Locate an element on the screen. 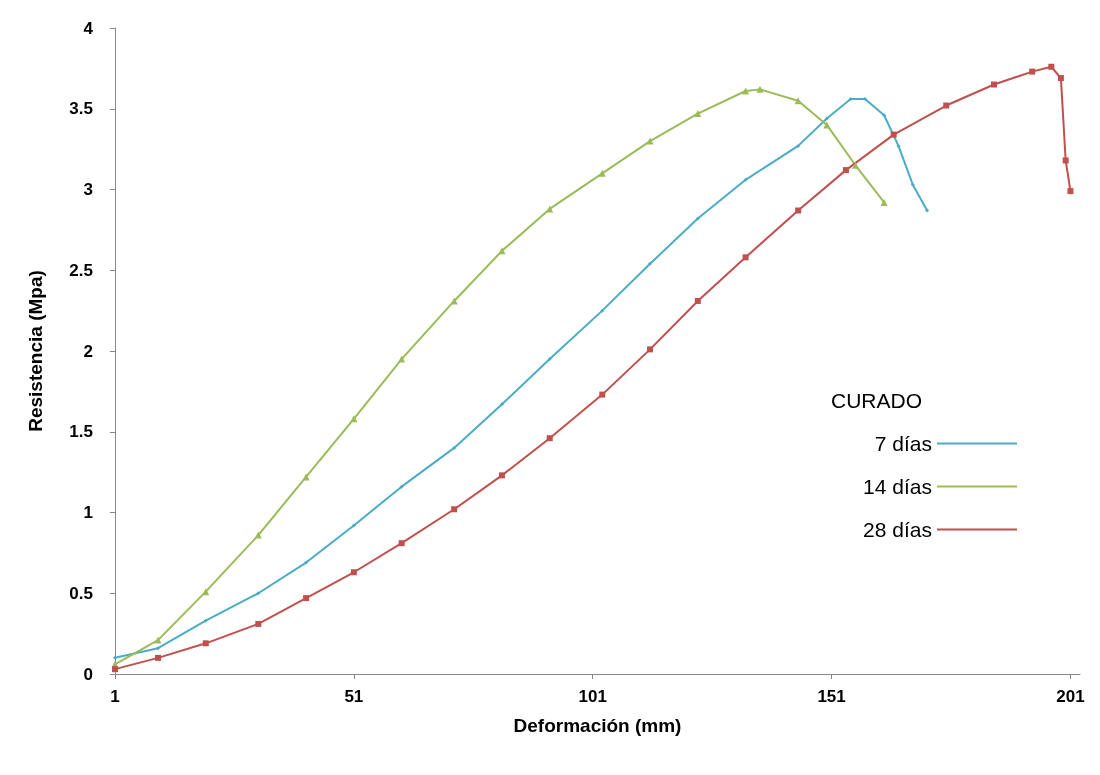  y-tick-label: 1.5 is located at coordinates (81, 432).